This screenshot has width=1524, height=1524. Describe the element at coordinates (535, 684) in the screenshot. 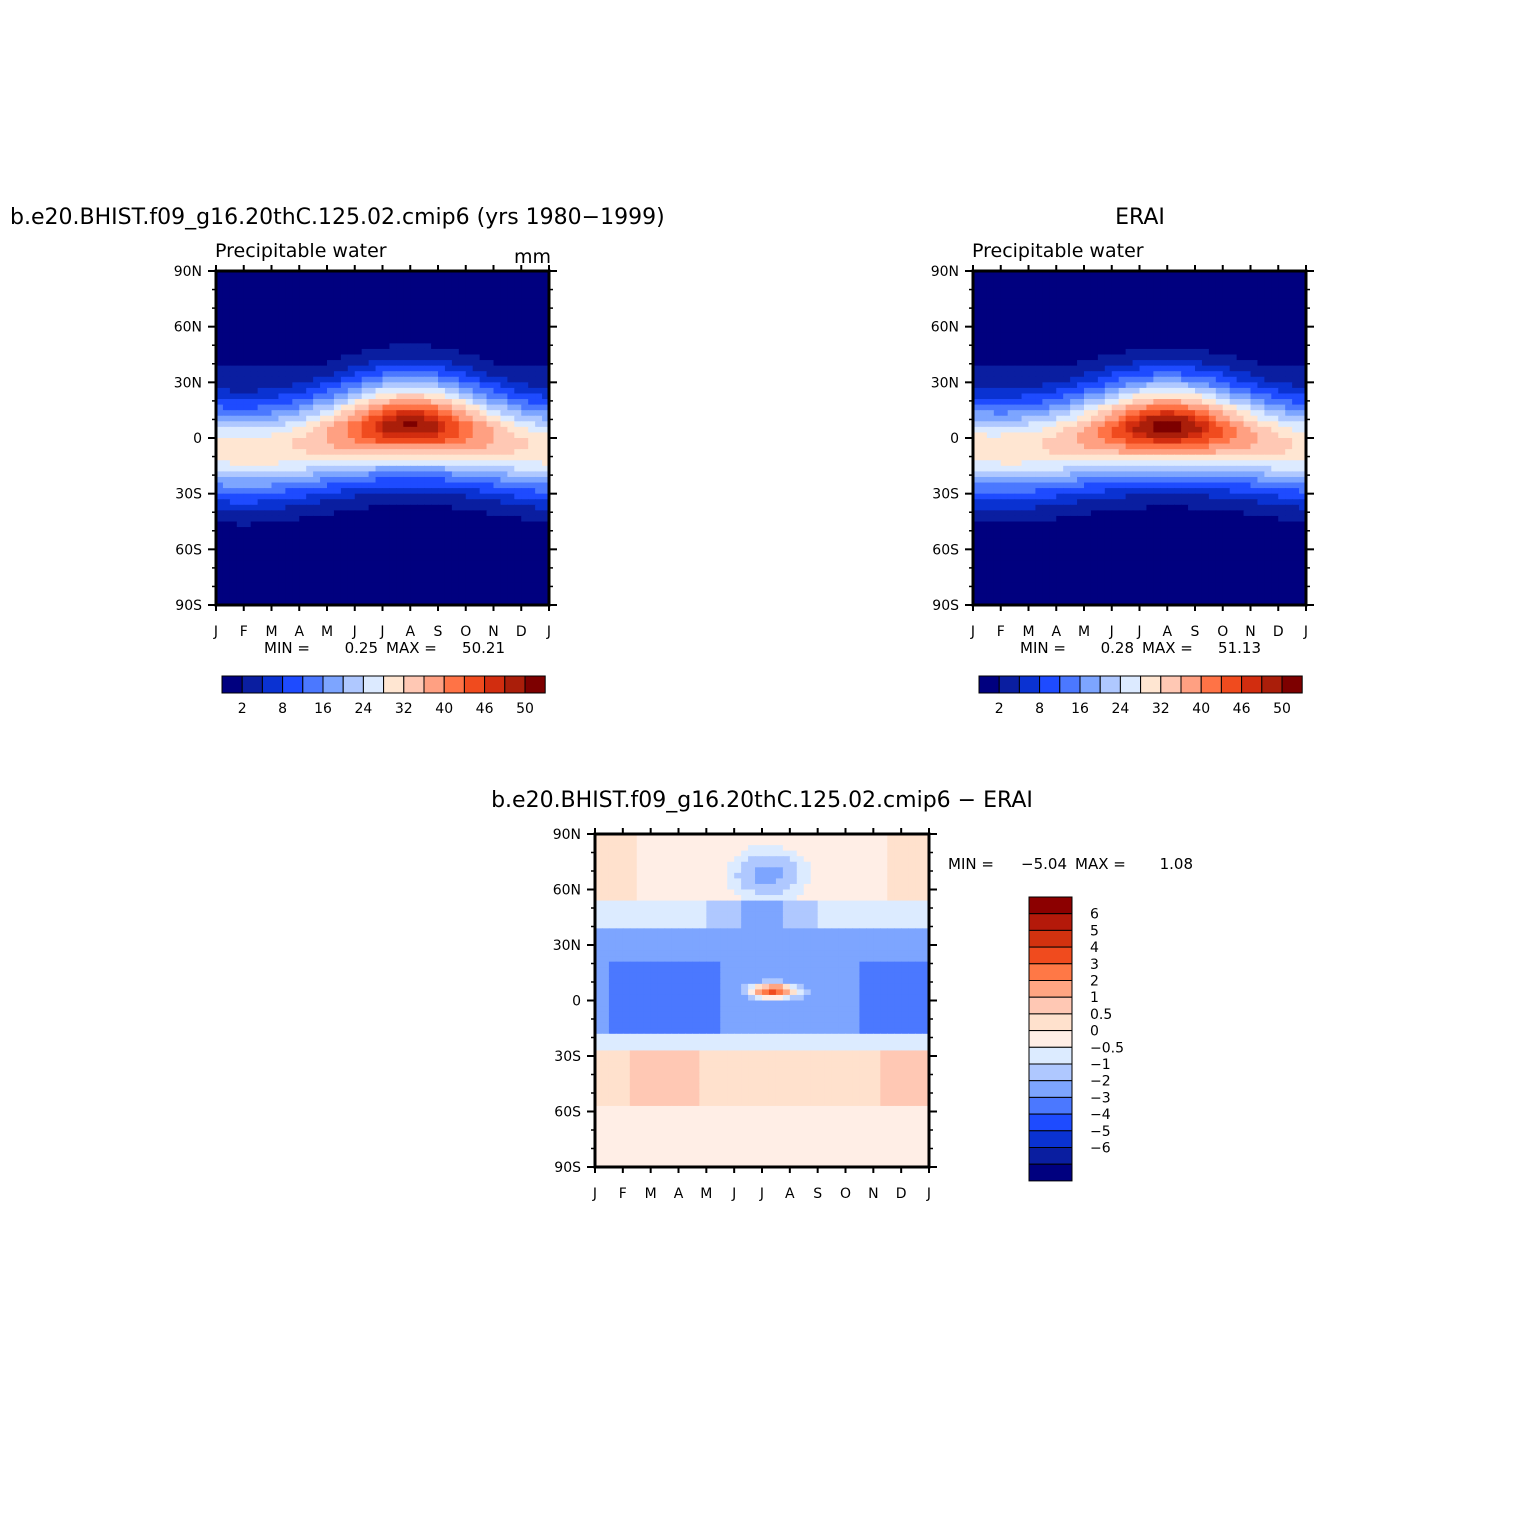

I see `colorbar-swatch` at that location.